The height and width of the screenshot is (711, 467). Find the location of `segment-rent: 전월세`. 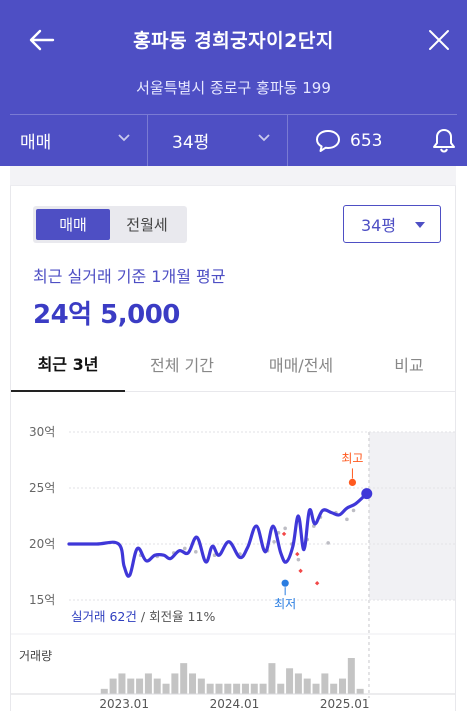

segment-rent: 전월세 is located at coordinates (147, 225).